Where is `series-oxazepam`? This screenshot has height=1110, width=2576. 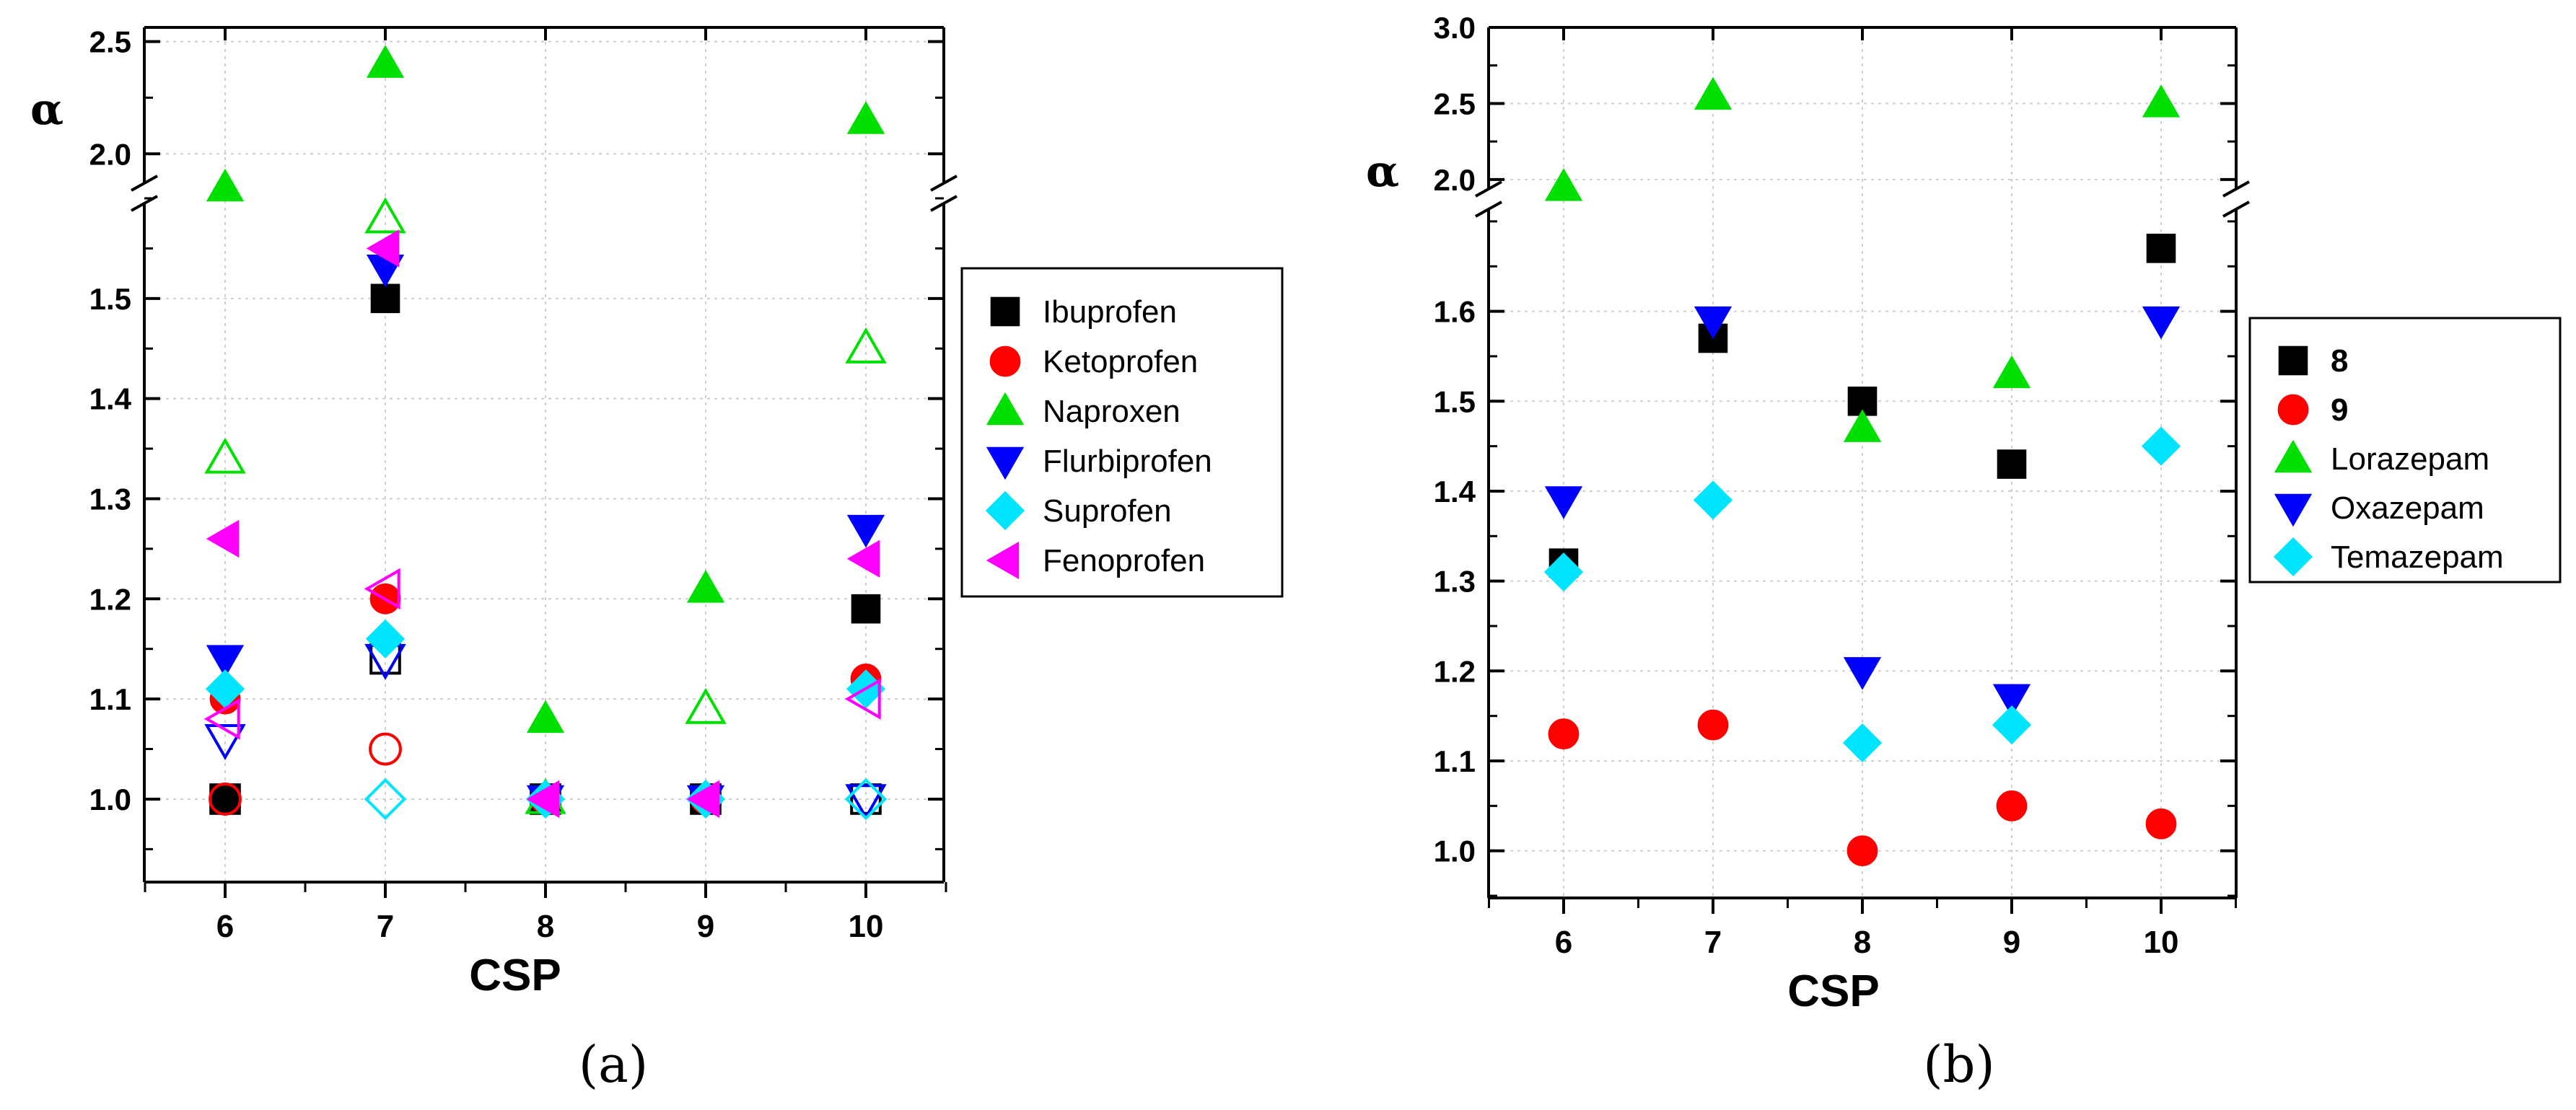 series-oxazepam is located at coordinates (1862, 512).